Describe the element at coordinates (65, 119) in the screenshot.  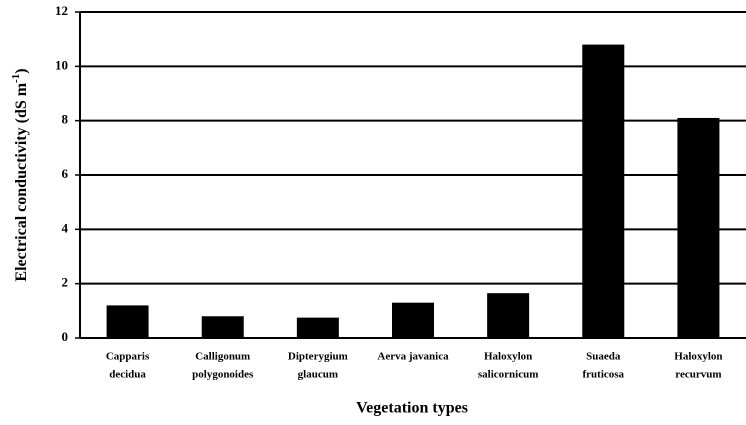
I see `y-tick-label: 8` at that location.